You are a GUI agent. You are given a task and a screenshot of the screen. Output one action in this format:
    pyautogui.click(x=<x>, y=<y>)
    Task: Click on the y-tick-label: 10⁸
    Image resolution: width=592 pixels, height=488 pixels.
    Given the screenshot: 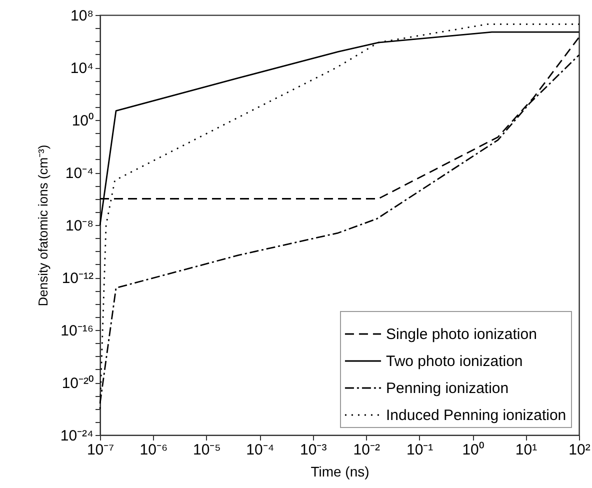 What is the action you would take?
    pyautogui.click(x=82, y=16)
    